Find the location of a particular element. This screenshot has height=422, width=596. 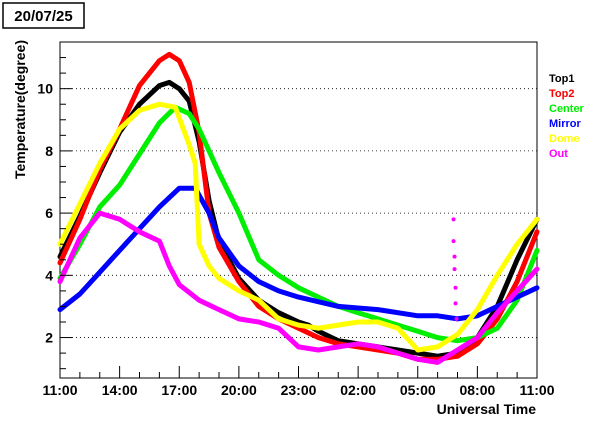

chart-title: 20/07/25 is located at coordinates (43, 16).